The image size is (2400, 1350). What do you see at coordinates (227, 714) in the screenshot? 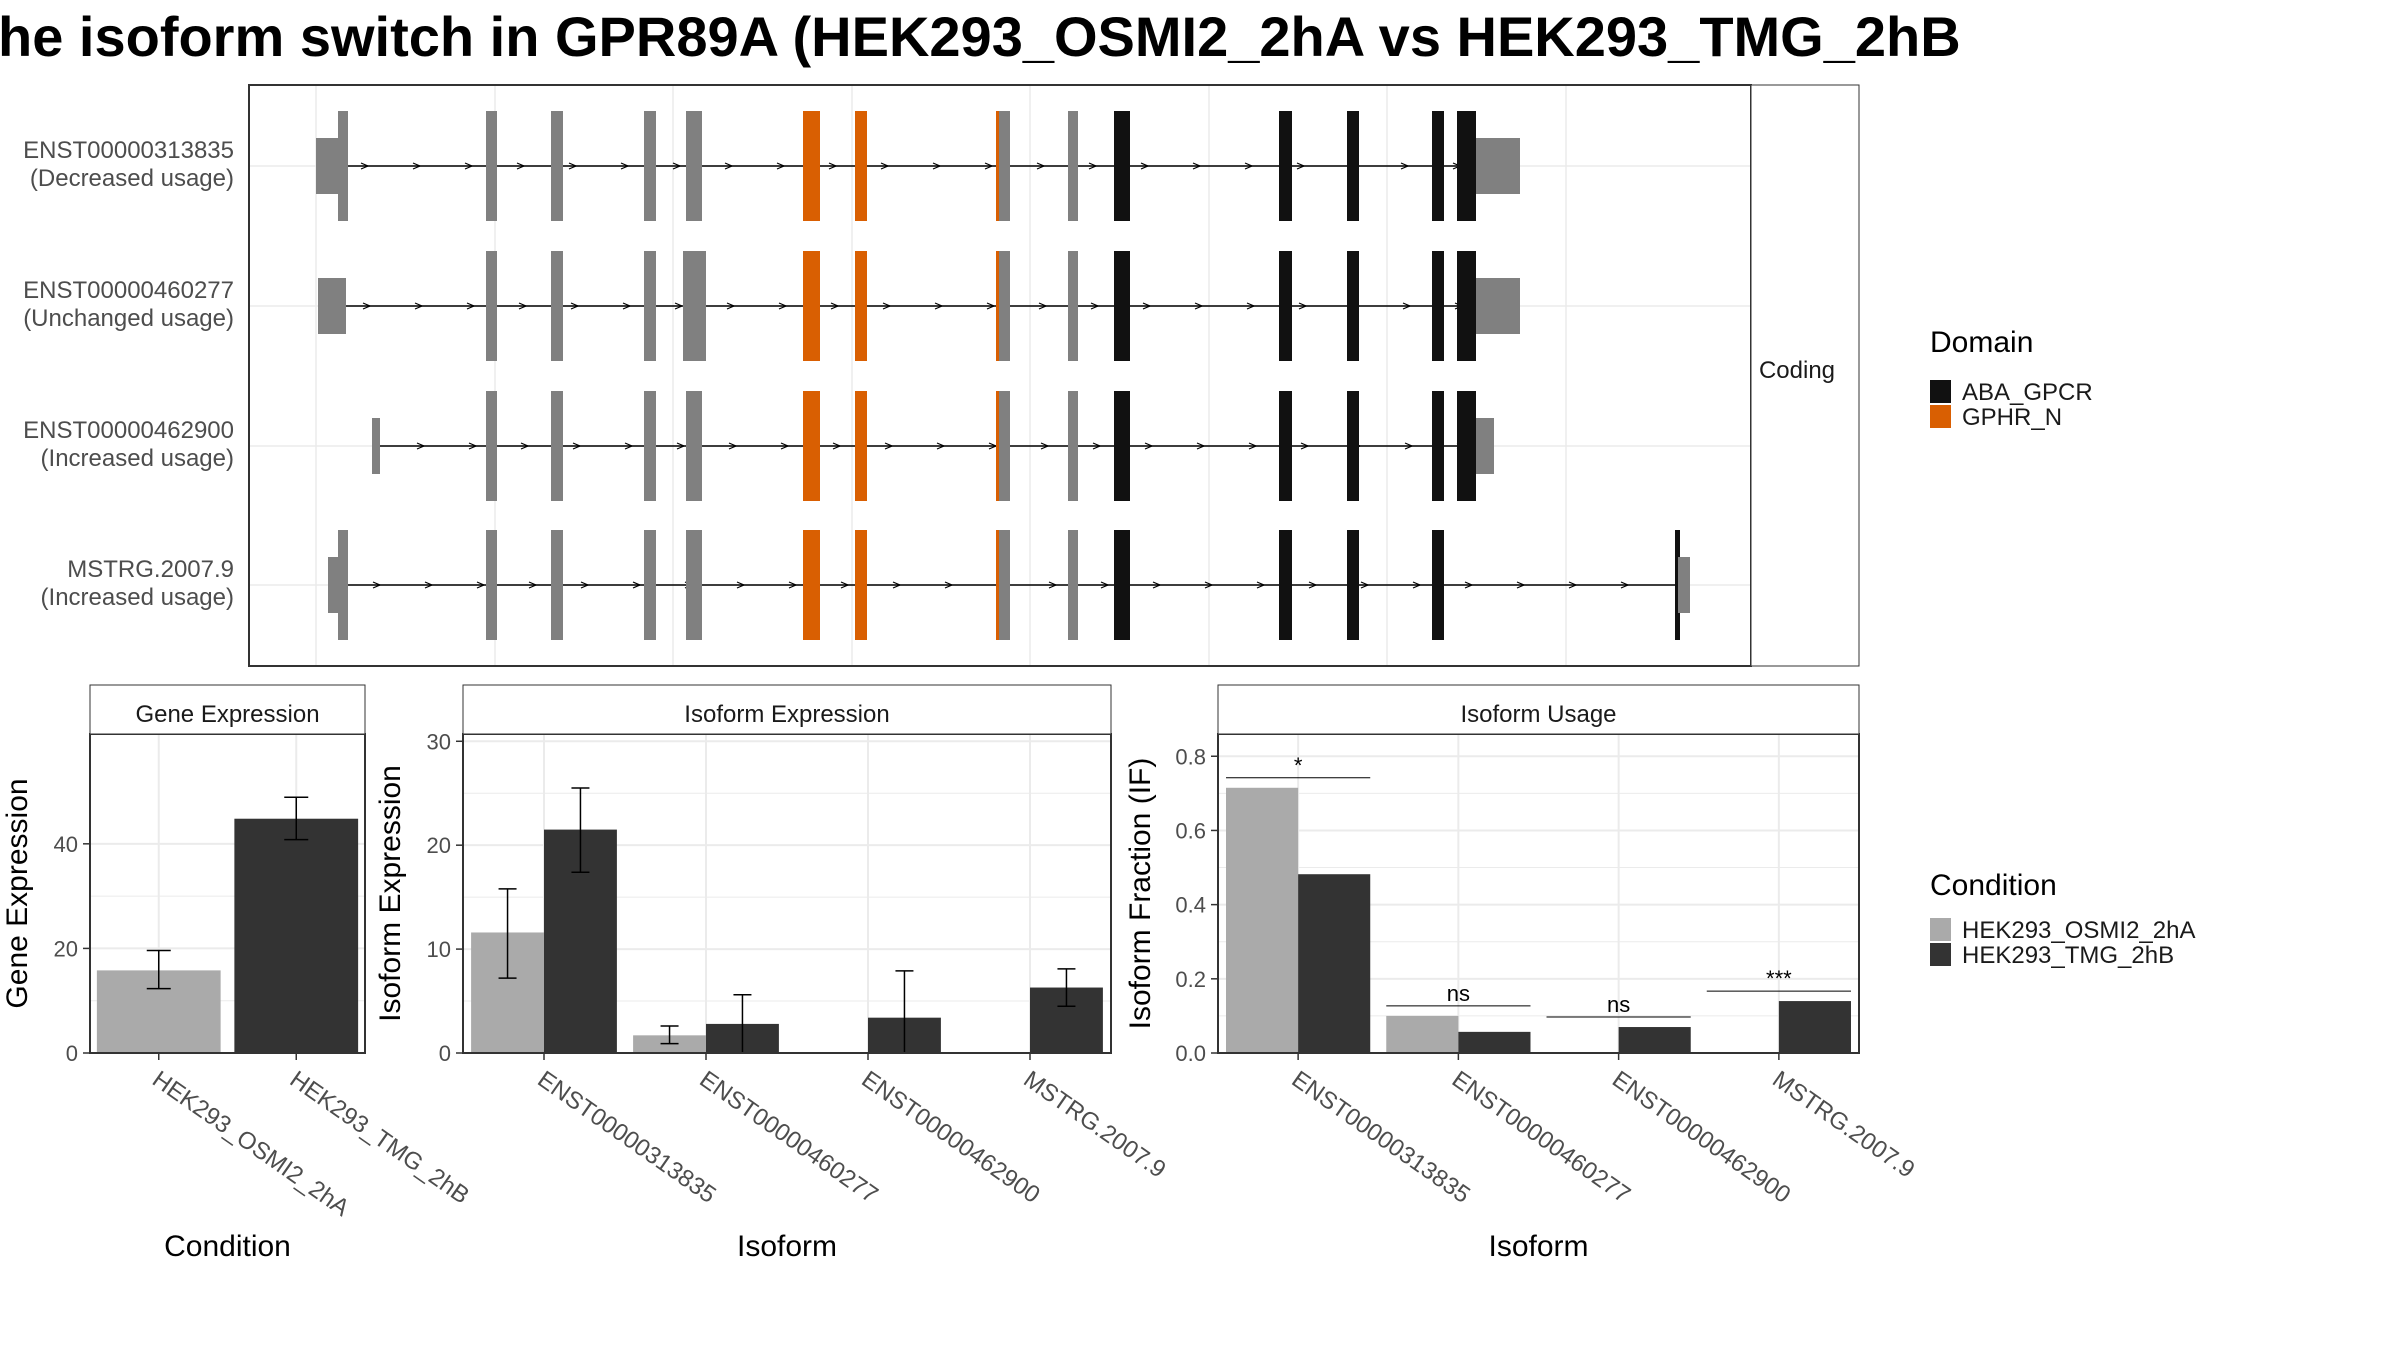
I see `bar-panel-title: Gene Expression` at bounding box center [227, 714].